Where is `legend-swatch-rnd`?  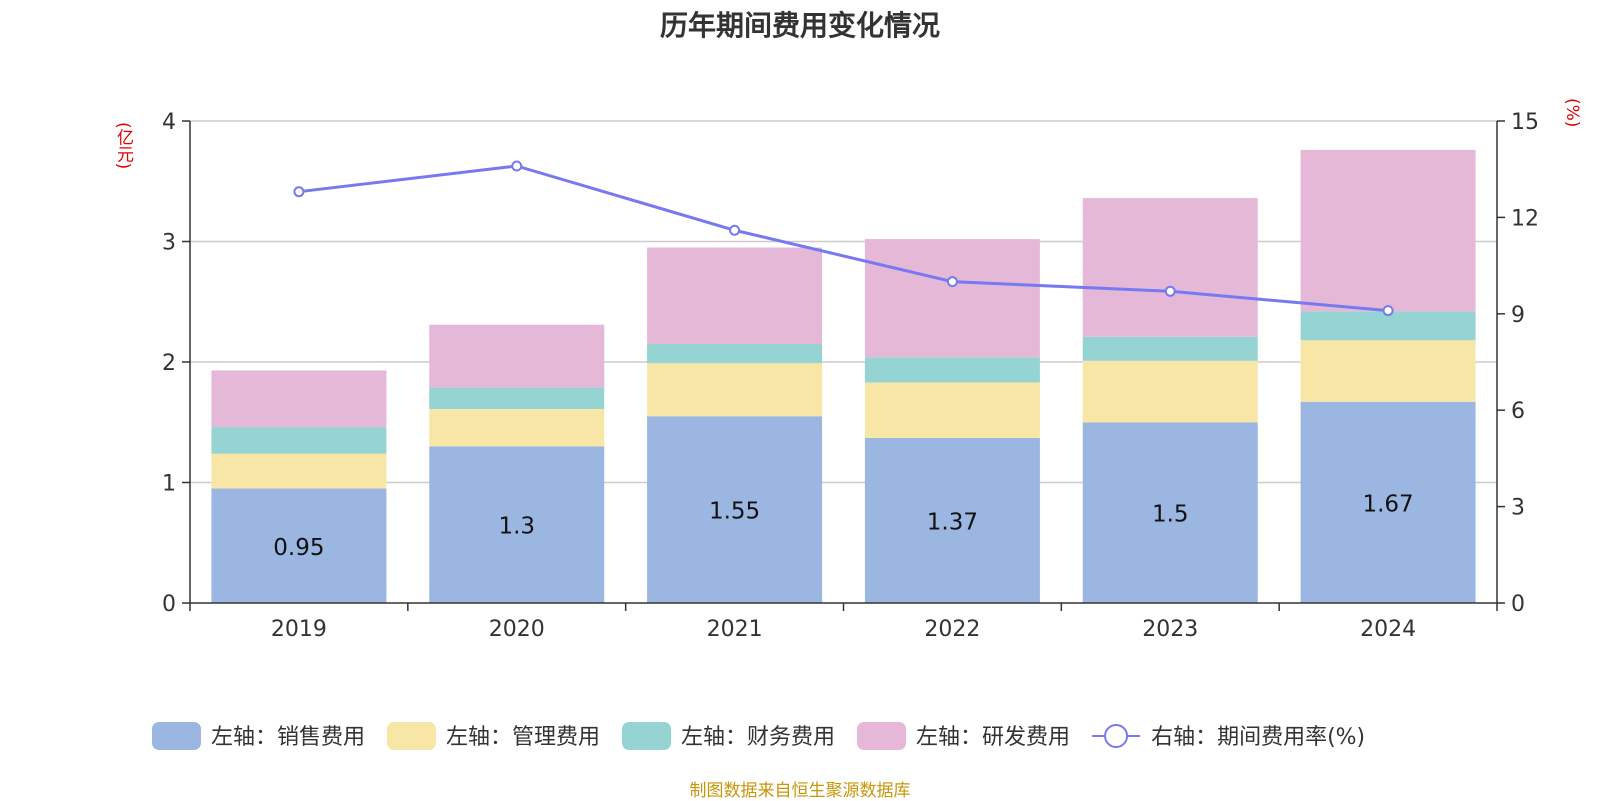
legend-swatch-rnd is located at coordinates (882, 736).